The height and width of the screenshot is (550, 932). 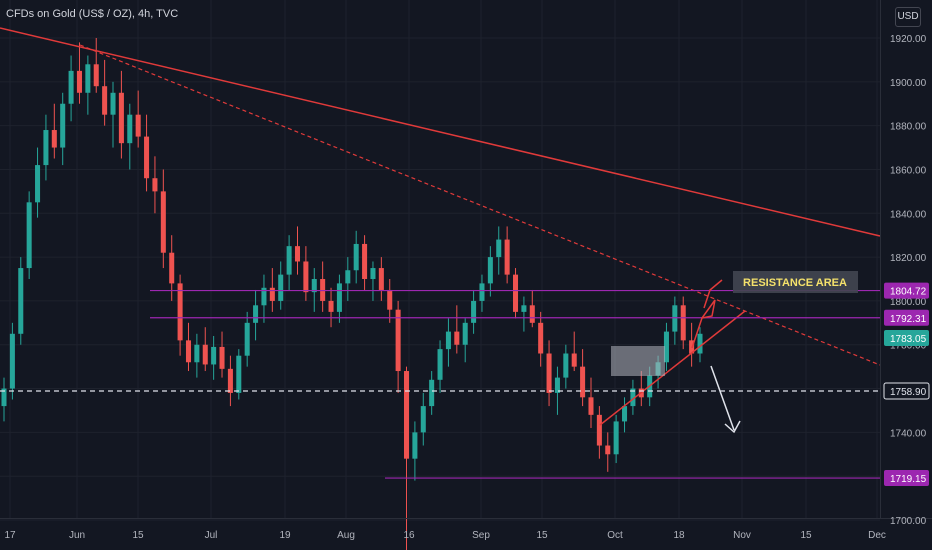 What do you see at coordinates (908, 39) in the screenshot?
I see `price-tick-label: 1920.00` at bounding box center [908, 39].